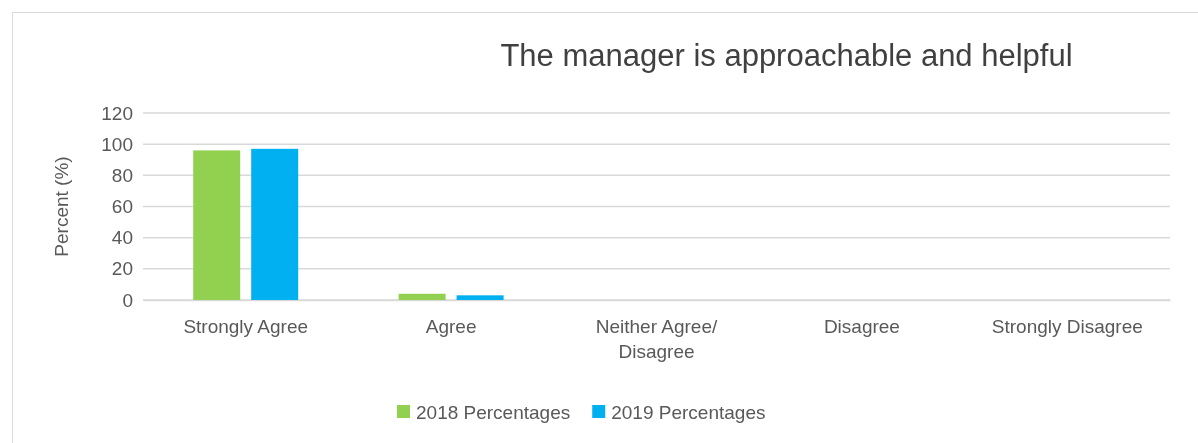  I want to click on chart-title: The manager is approachable and helpful, so click(786, 55).